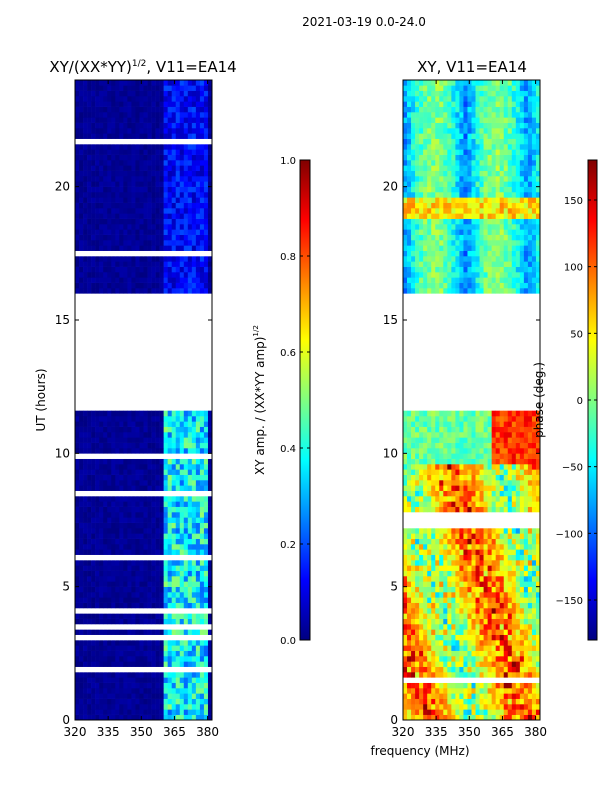 Image resolution: width=600 pixels, height=800 pixels. What do you see at coordinates (141, 732) in the screenshot?
I see `x-tick-label: 350` at bounding box center [141, 732].